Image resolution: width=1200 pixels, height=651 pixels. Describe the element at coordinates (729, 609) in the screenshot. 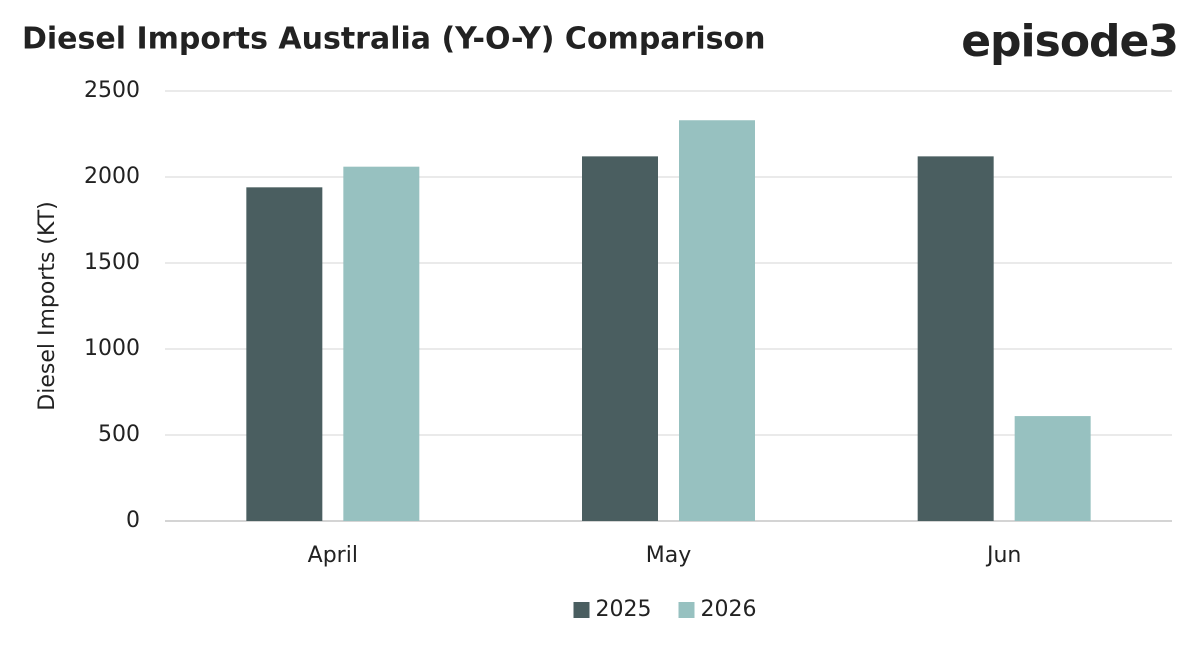

I see `legend-label: 2026` at that location.